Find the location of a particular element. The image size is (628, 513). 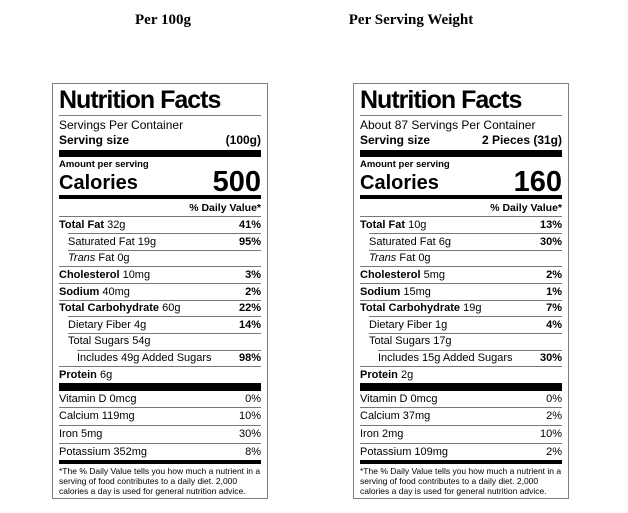

daily-value-percent: 4% is located at coordinates (554, 324).